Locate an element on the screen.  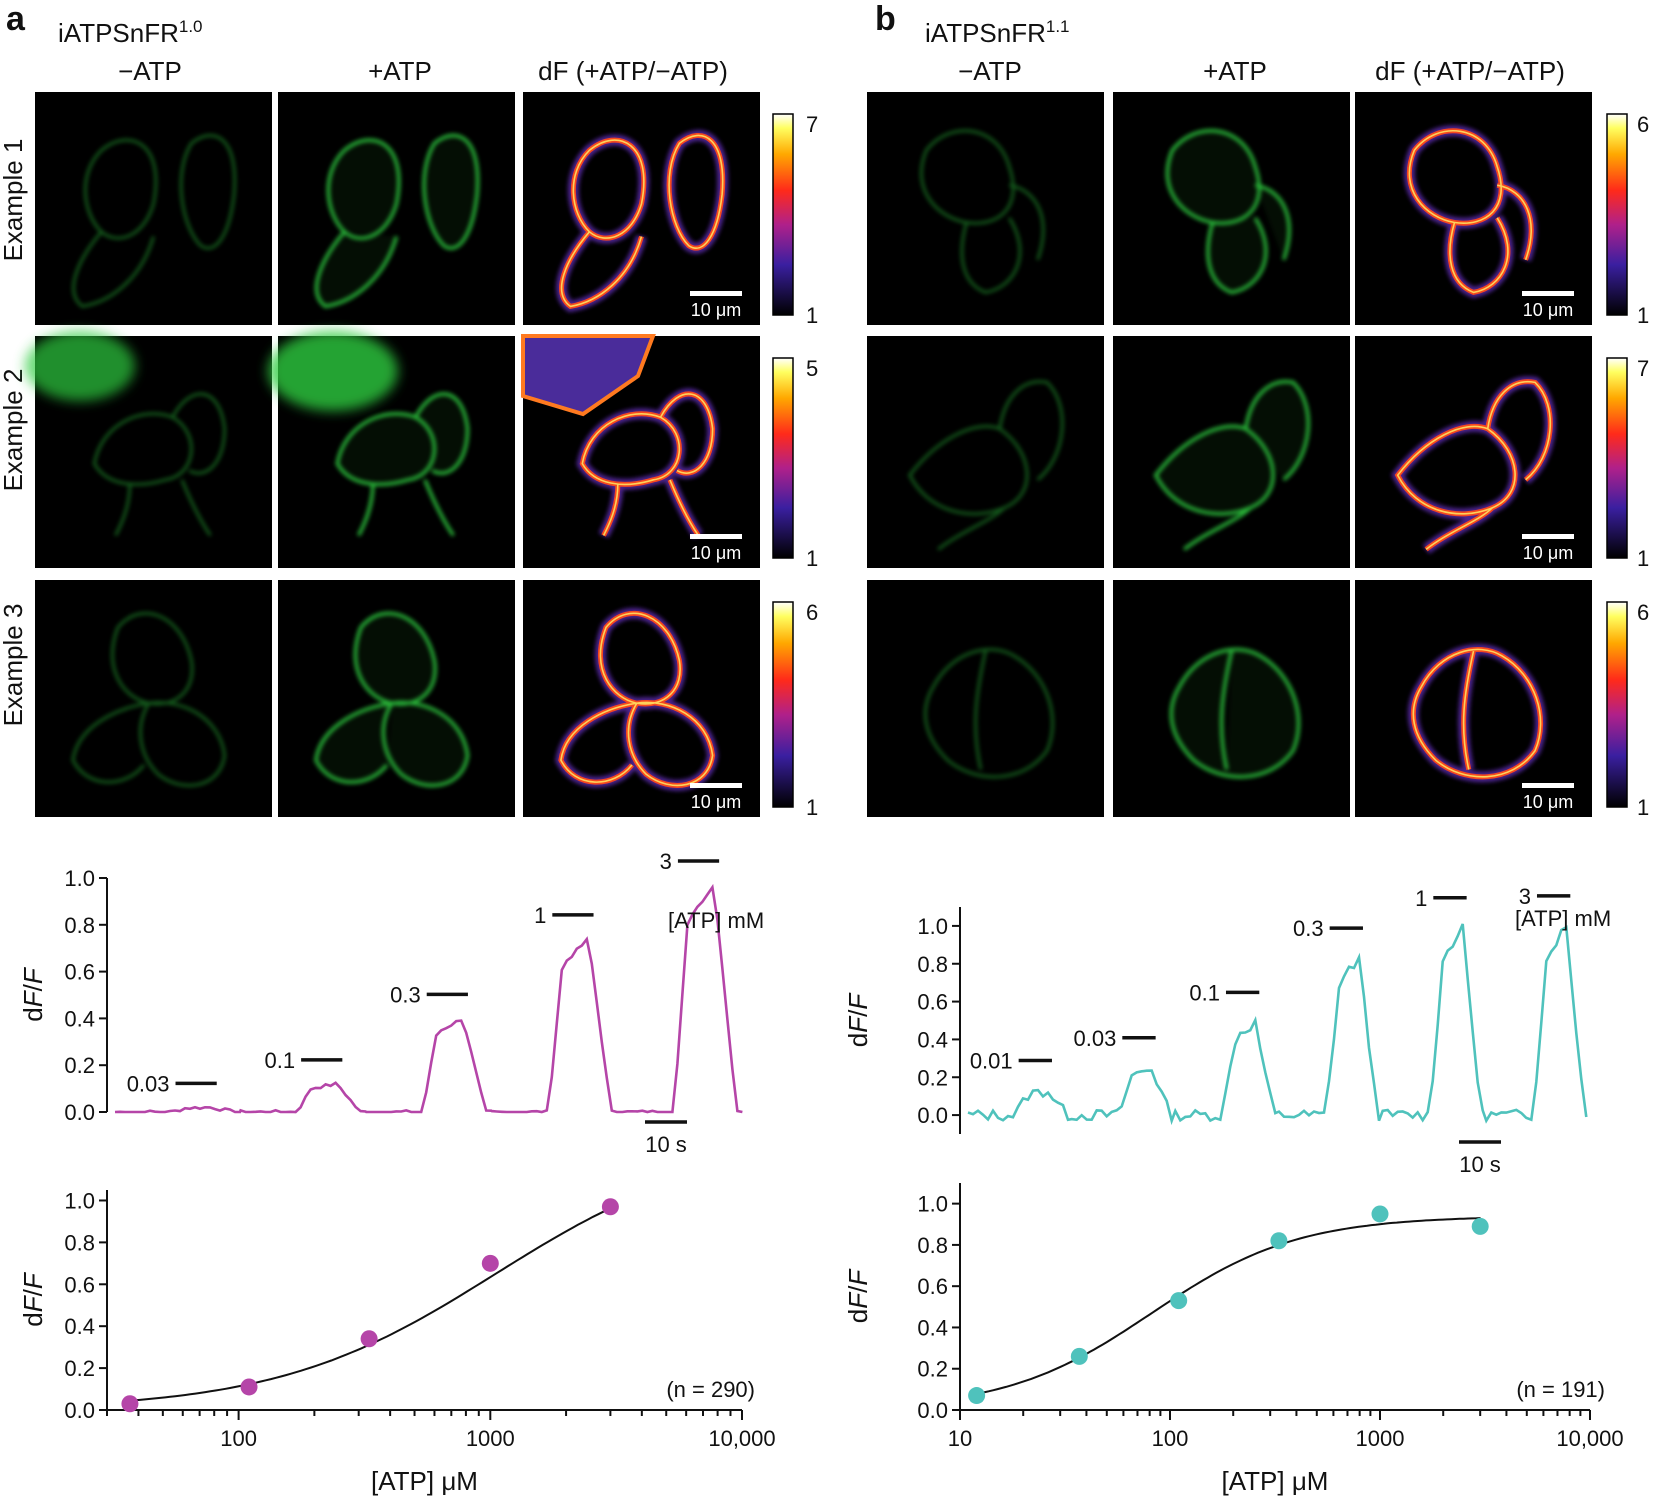
y-axis-label: dF/F is located at coordinates (33, 994).